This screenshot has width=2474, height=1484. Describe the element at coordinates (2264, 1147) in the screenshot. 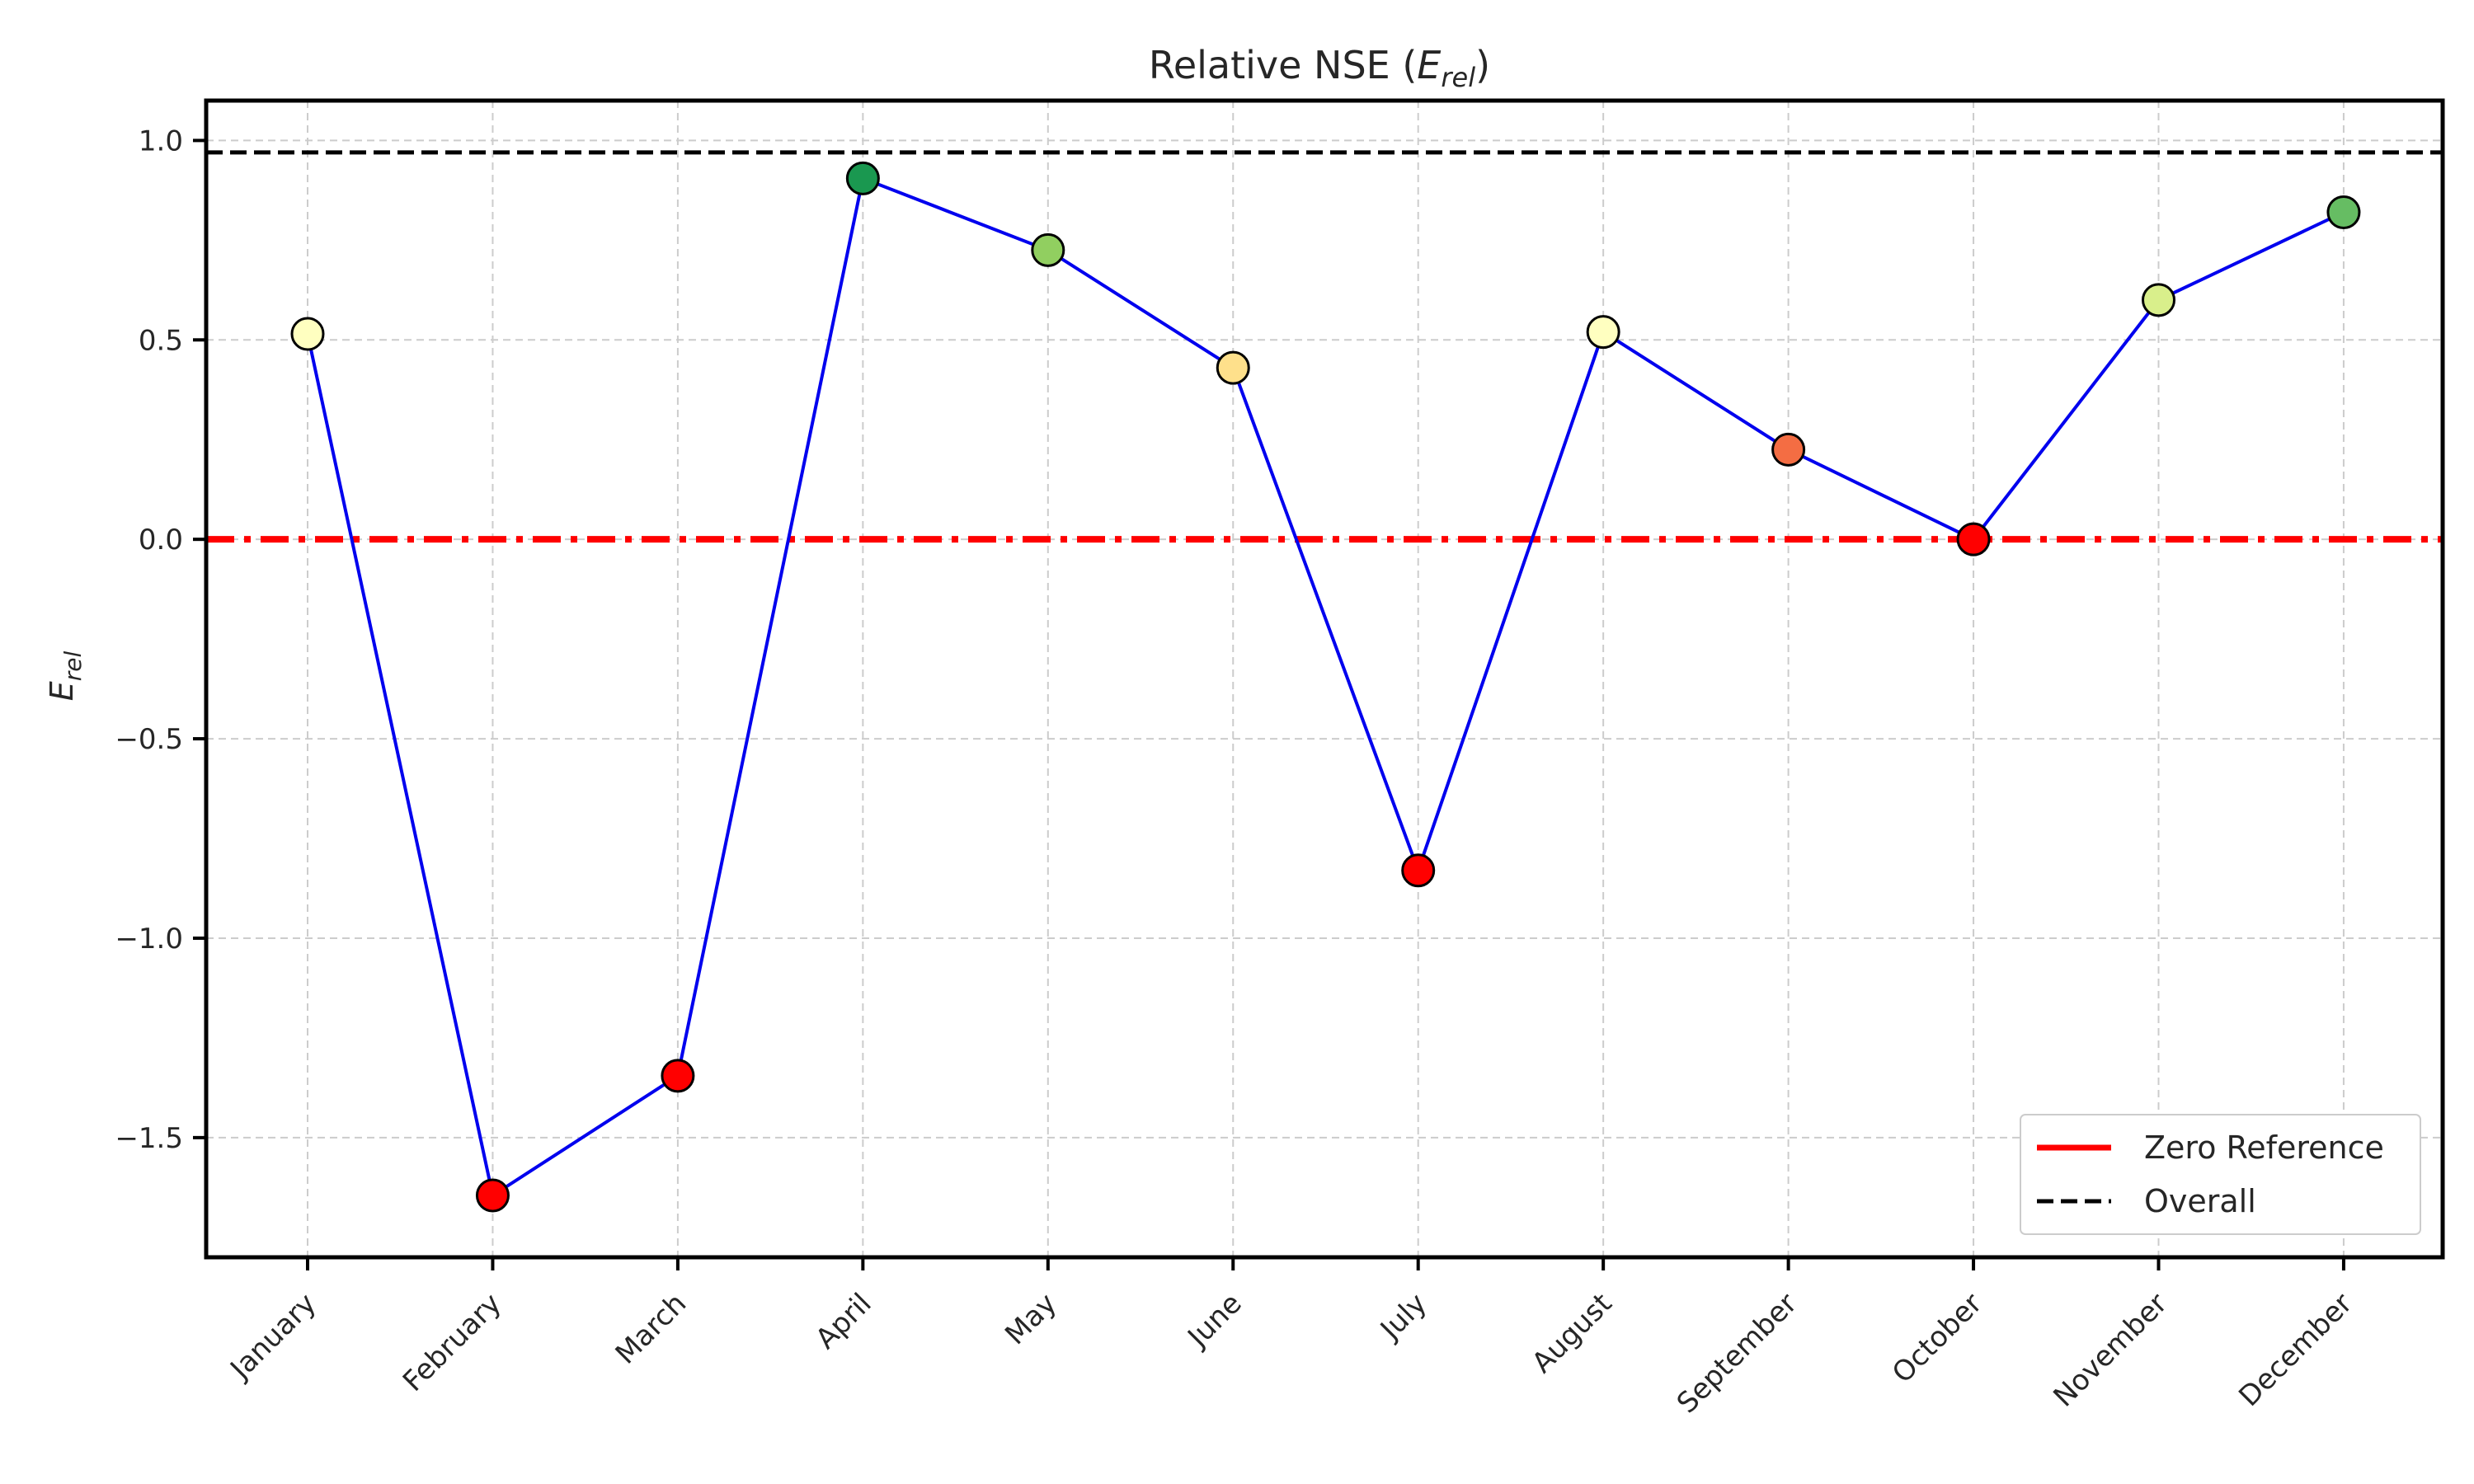

I see `legend-zero-reference-label: Zero Reference` at that location.